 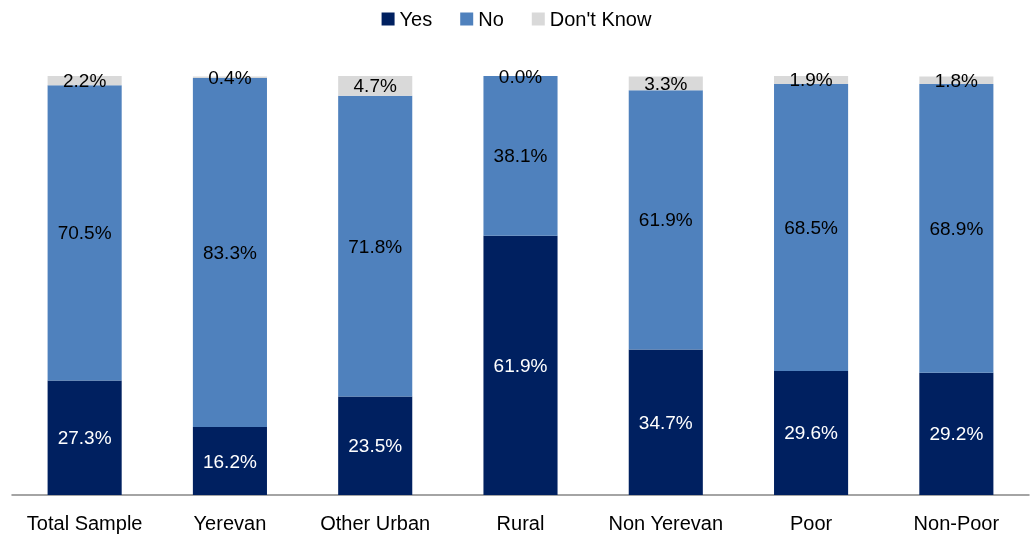 I want to click on data-label: 70.5%, so click(x=84, y=233).